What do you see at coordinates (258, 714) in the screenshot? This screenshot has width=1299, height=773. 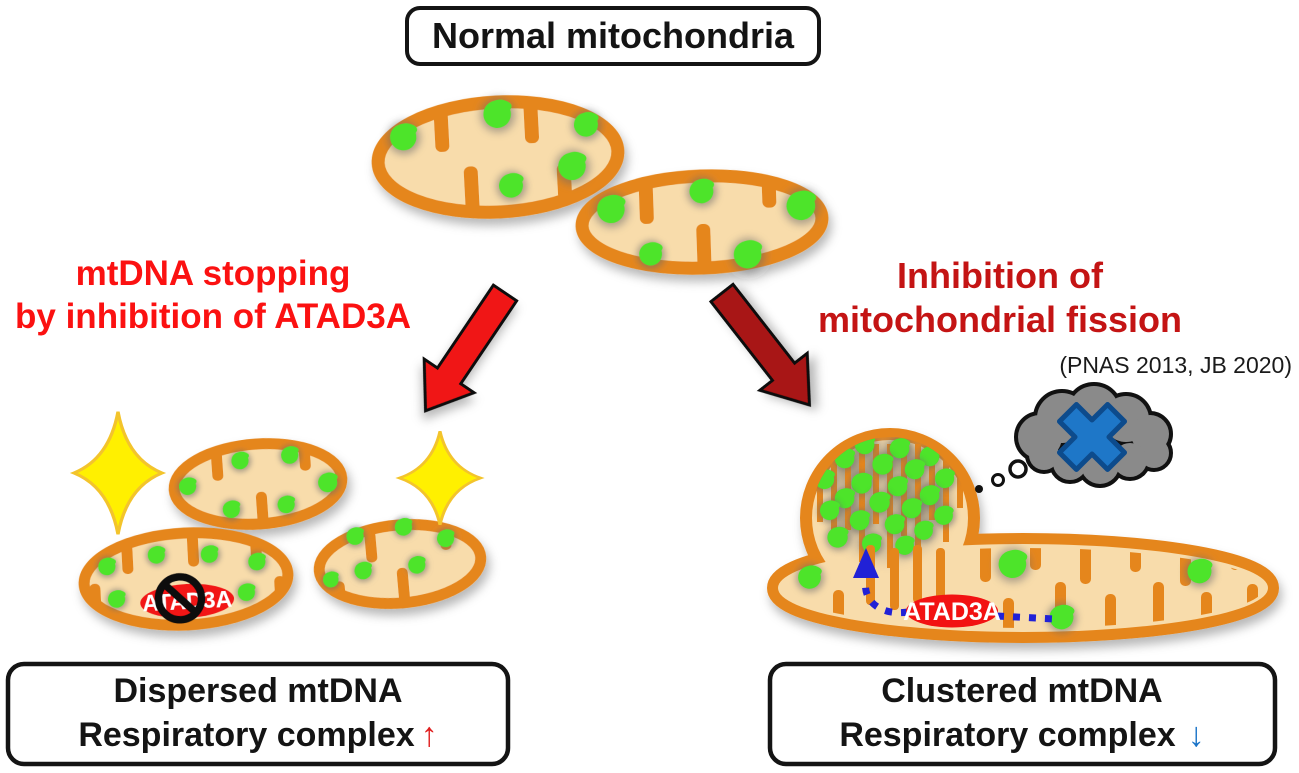 I see `left-outcome-box: Dispersed mtDNA Respiratory complex ↑` at bounding box center [258, 714].